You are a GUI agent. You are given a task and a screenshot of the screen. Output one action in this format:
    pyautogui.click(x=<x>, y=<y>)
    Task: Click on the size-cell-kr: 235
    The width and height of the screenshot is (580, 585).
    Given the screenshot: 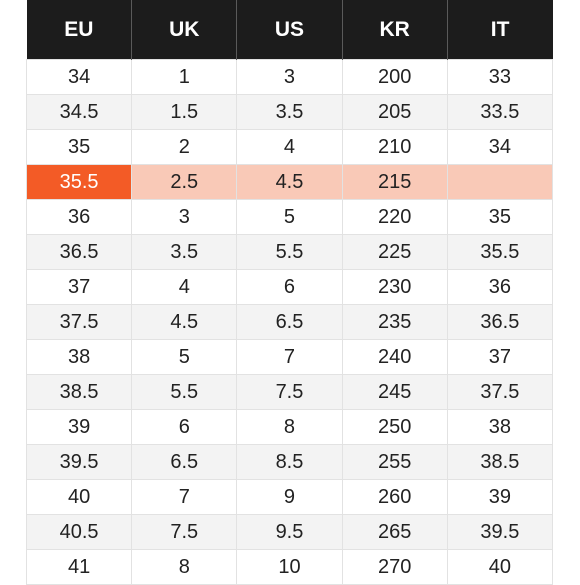 What is the action you would take?
    pyautogui.click(x=394, y=322)
    